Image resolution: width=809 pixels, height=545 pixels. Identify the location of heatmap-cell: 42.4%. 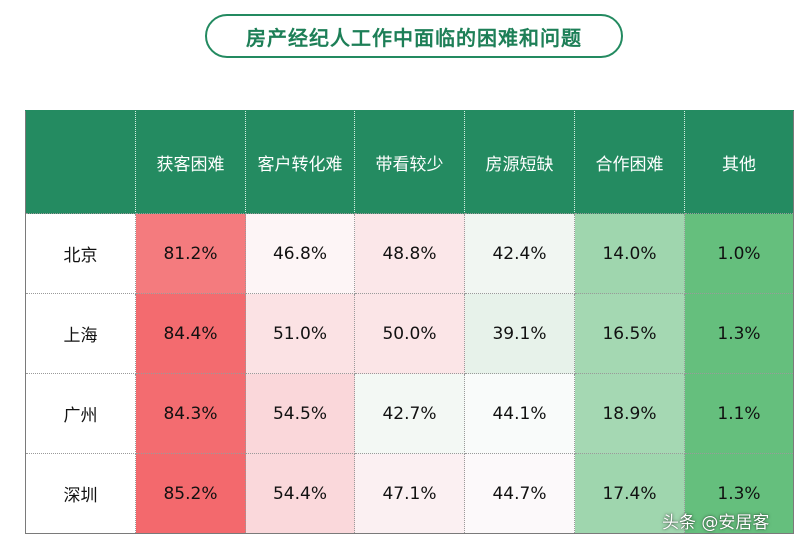
(519, 253).